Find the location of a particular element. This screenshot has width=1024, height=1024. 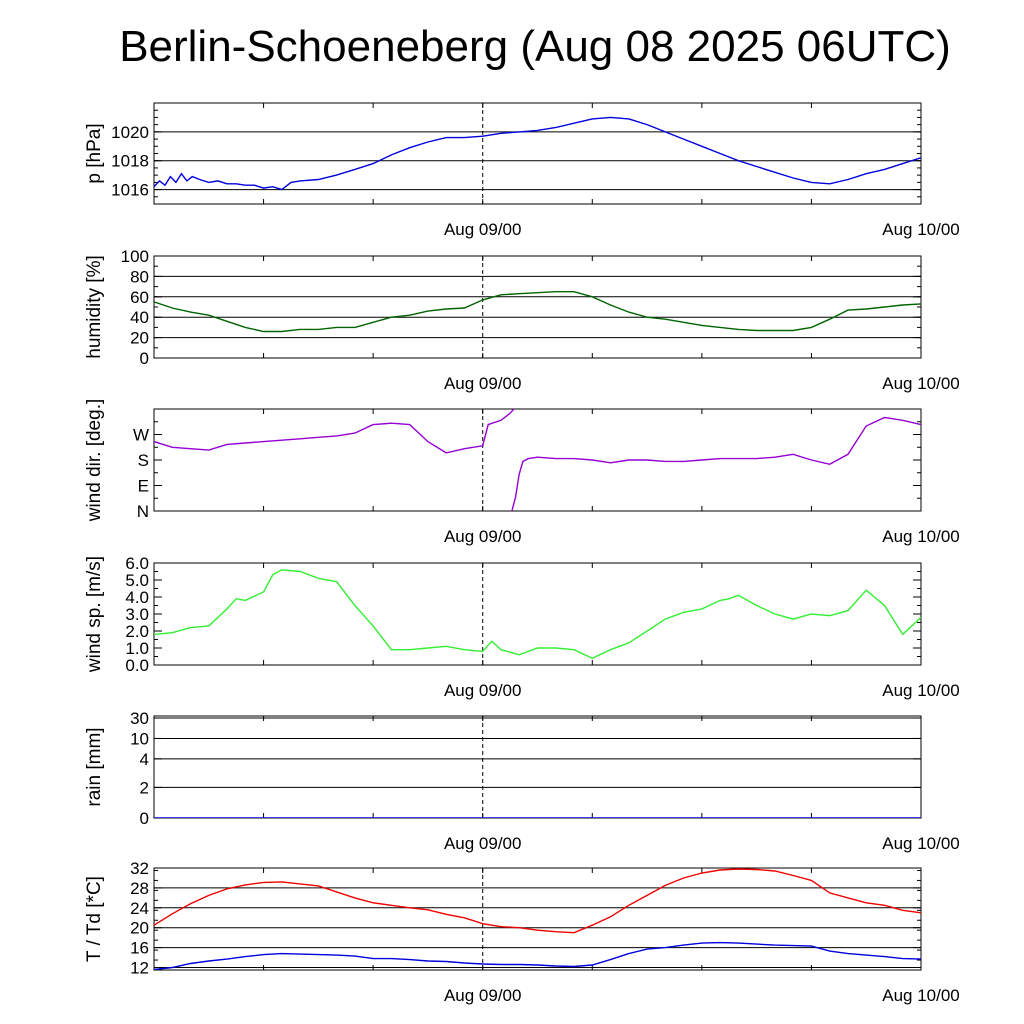

y-tick-label: N is located at coordinates (143, 511).